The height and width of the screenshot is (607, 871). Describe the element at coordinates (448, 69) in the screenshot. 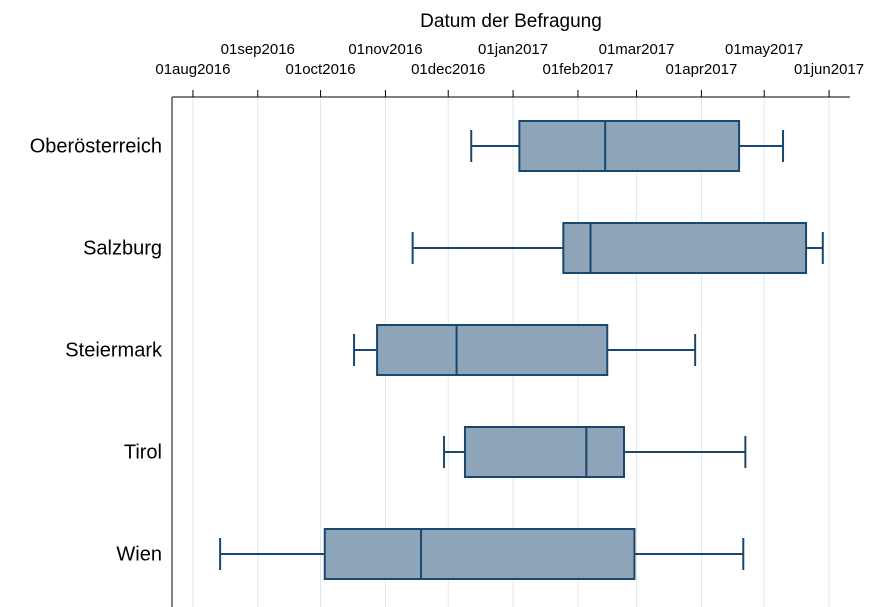

I see `x-tick-label: 01dec2016` at that location.